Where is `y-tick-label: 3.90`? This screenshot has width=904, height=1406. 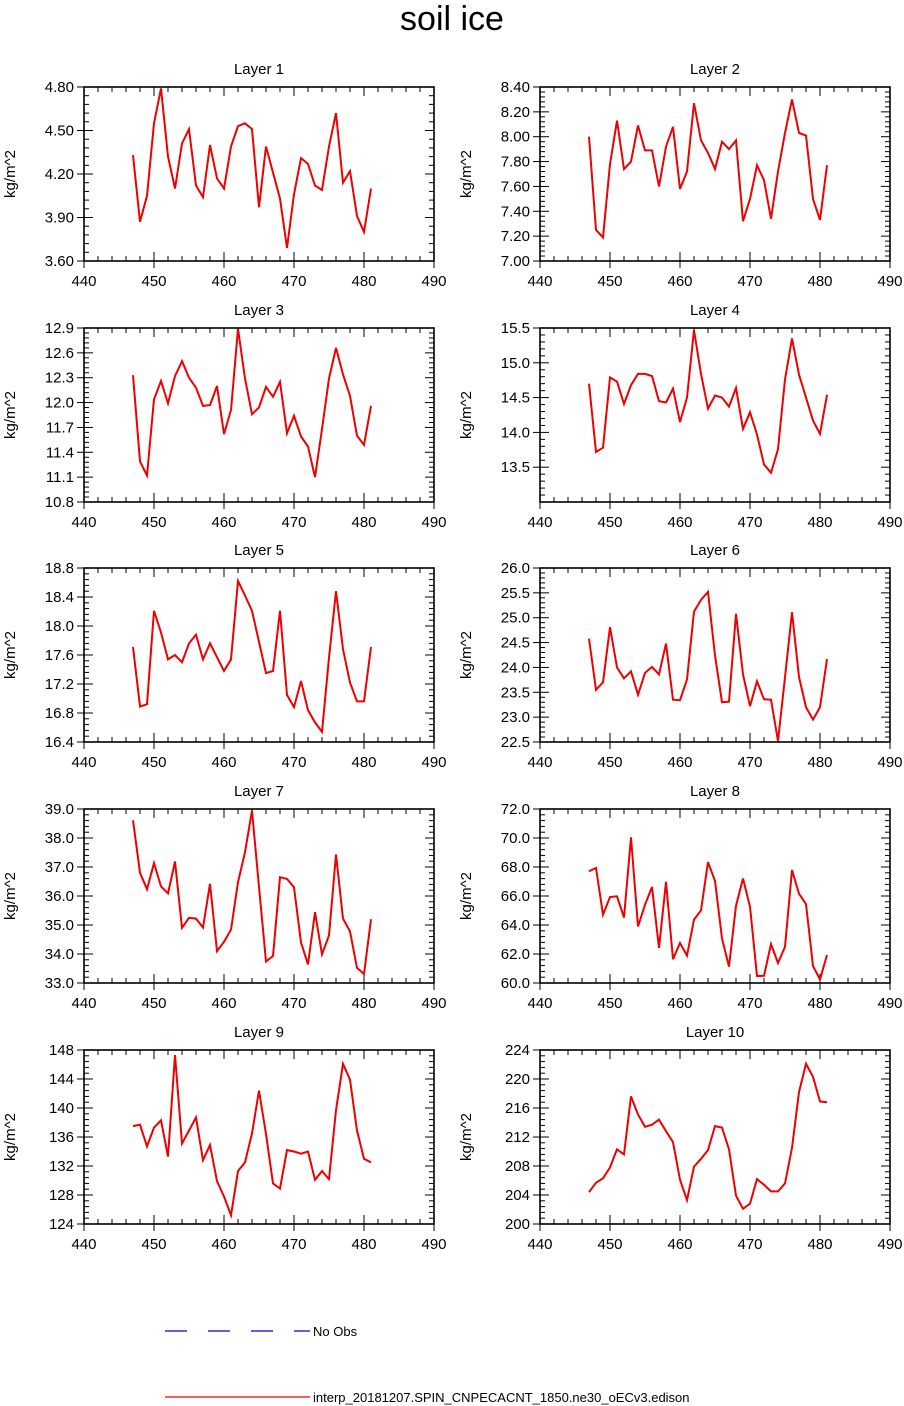
y-tick-label: 3.90 is located at coordinates (59, 218).